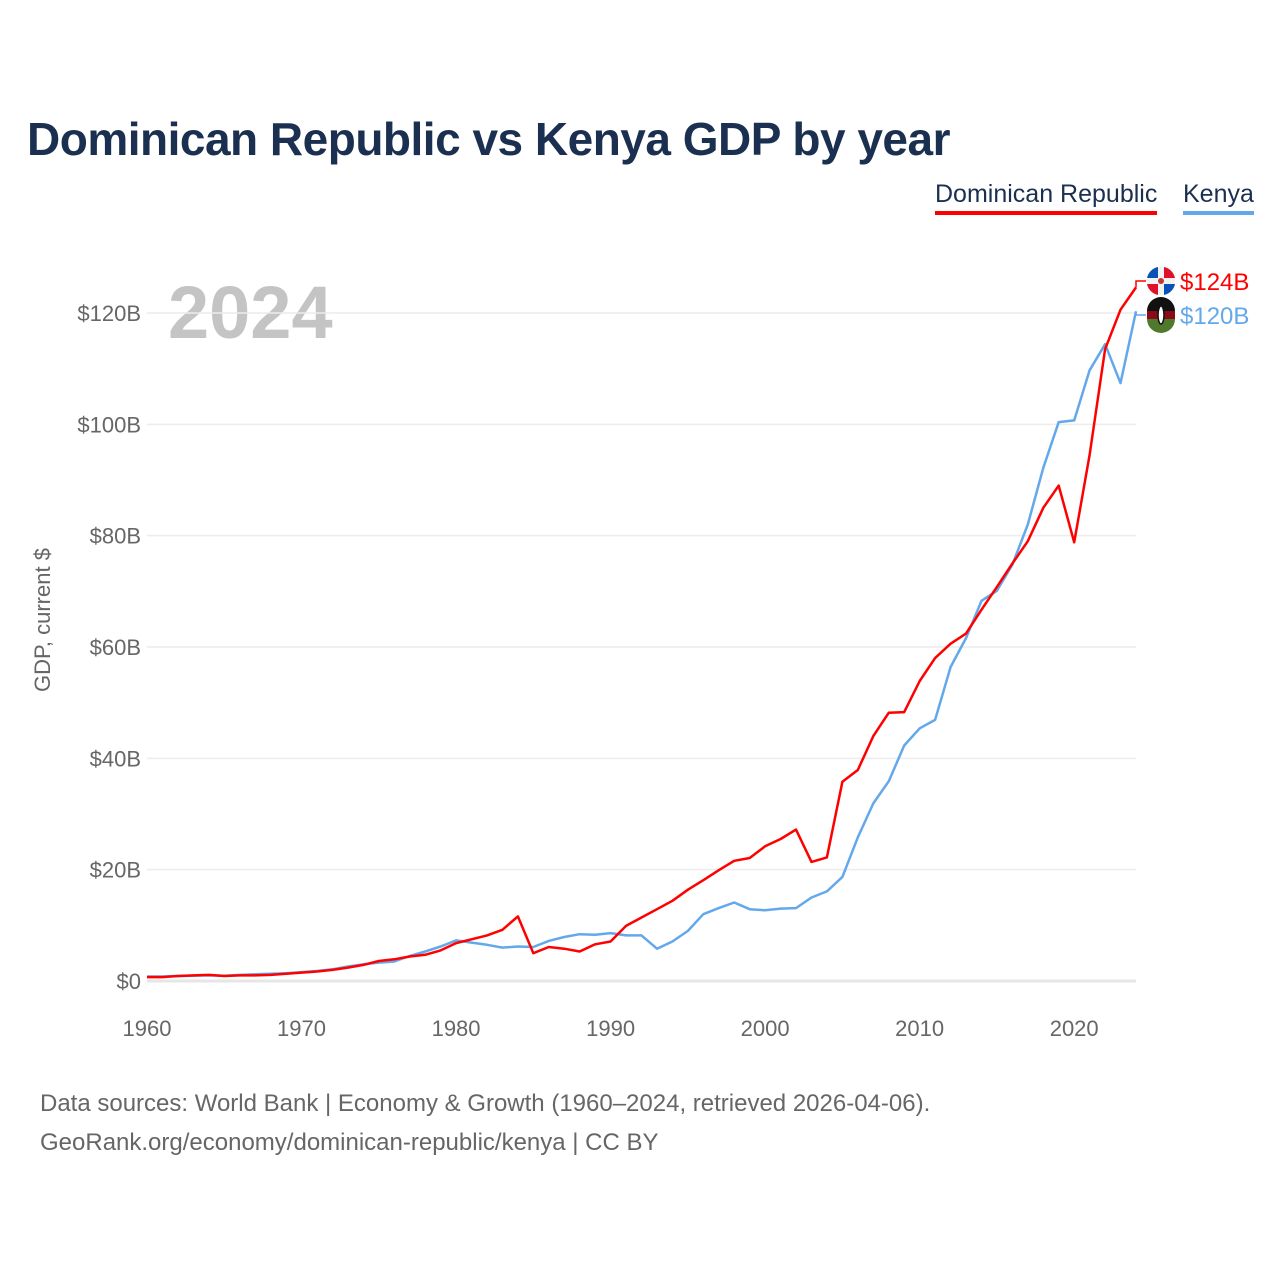  I want to click on y-tick-label: $40B, so click(115, 758).